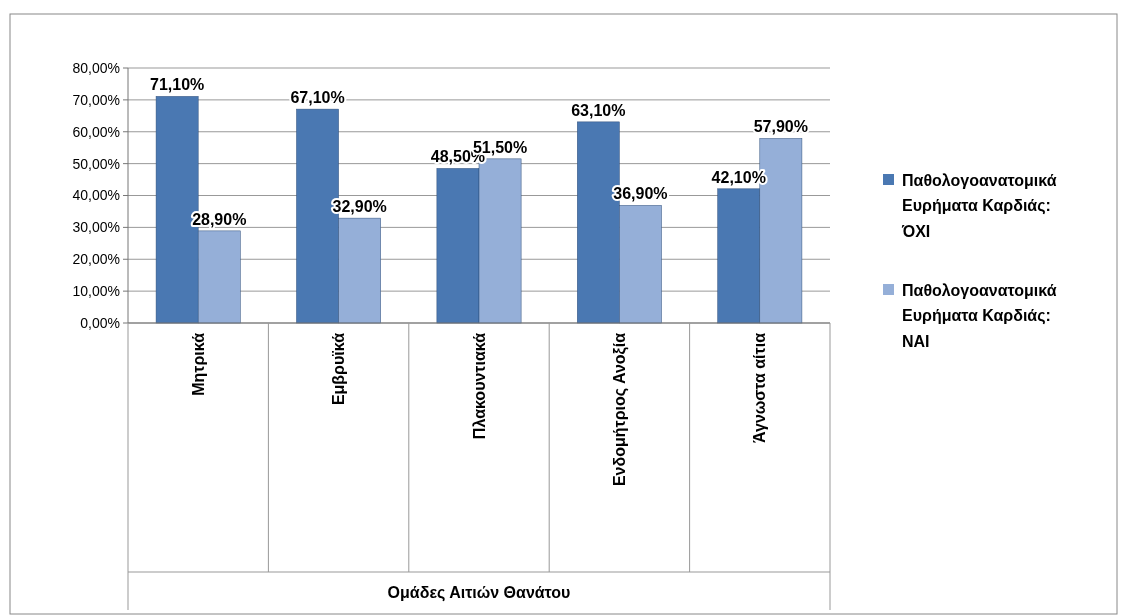  Describe the element at coordinates (979, 205) in the screenshot. I see `legend-label: Παθολογοανατομικά Ευρήματα Καρδιάς: ΌΧΙ` at that location.